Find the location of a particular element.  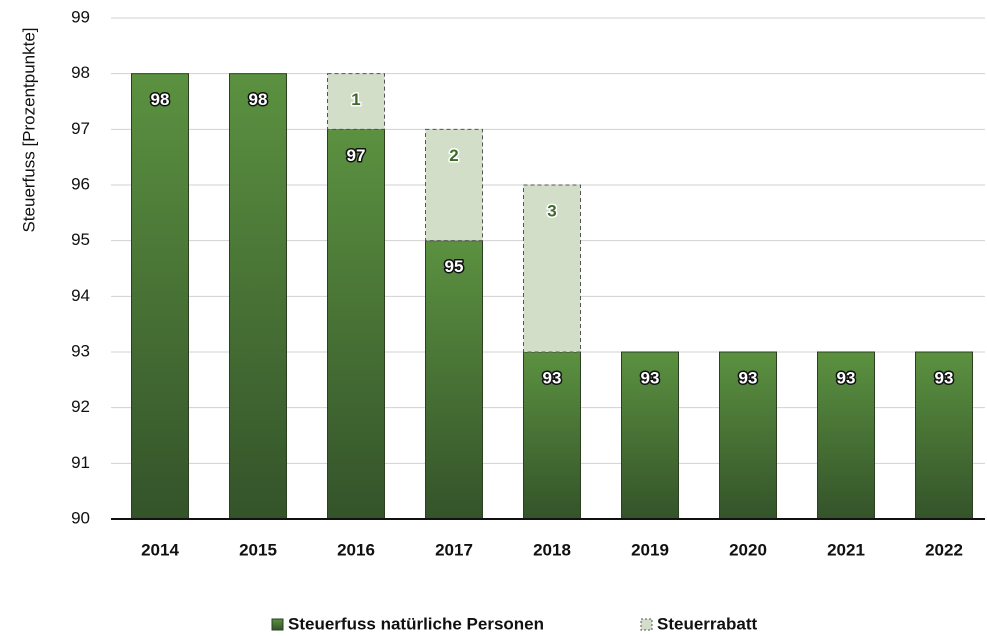

legend-label: Steuerfuss natürliche Personen is located at coordinates (416, 623).